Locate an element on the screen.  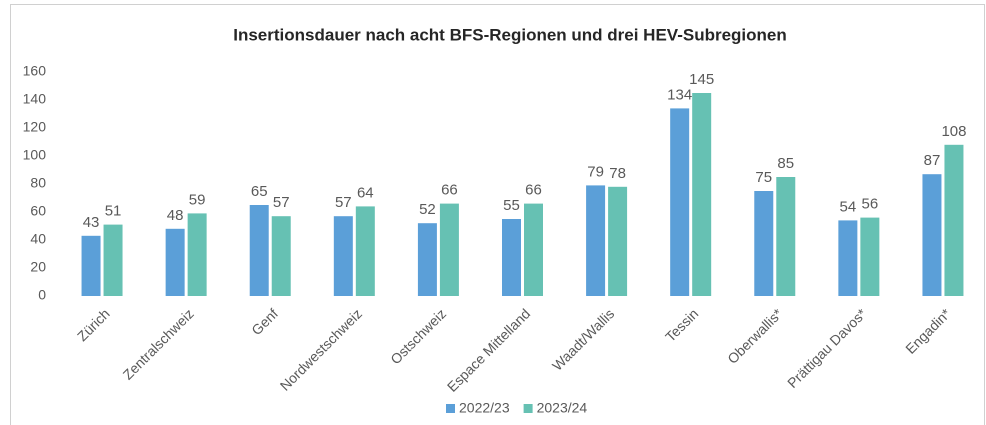
y-tick-label: 140 is located at coordinates (35, 99).